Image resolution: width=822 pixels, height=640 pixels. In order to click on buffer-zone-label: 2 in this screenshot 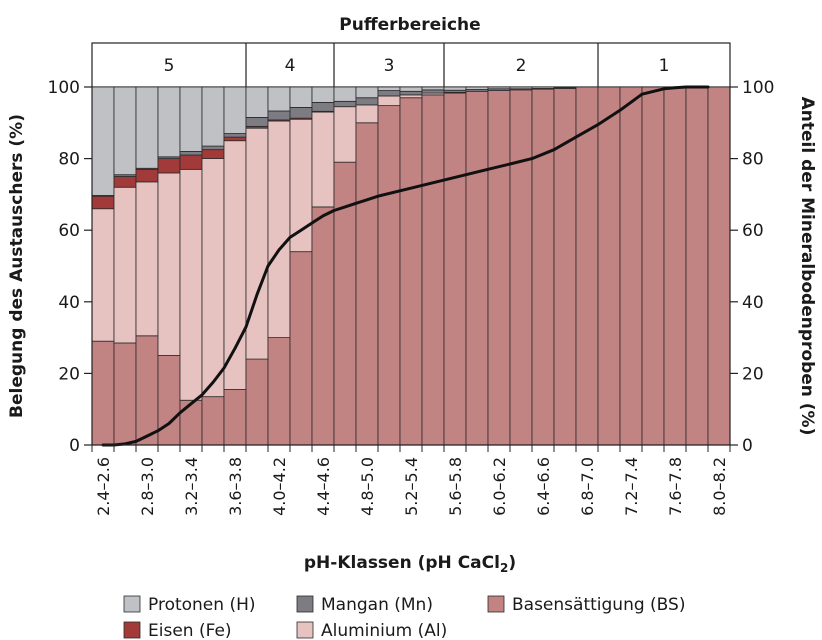, I will do `click(521, 66)`.